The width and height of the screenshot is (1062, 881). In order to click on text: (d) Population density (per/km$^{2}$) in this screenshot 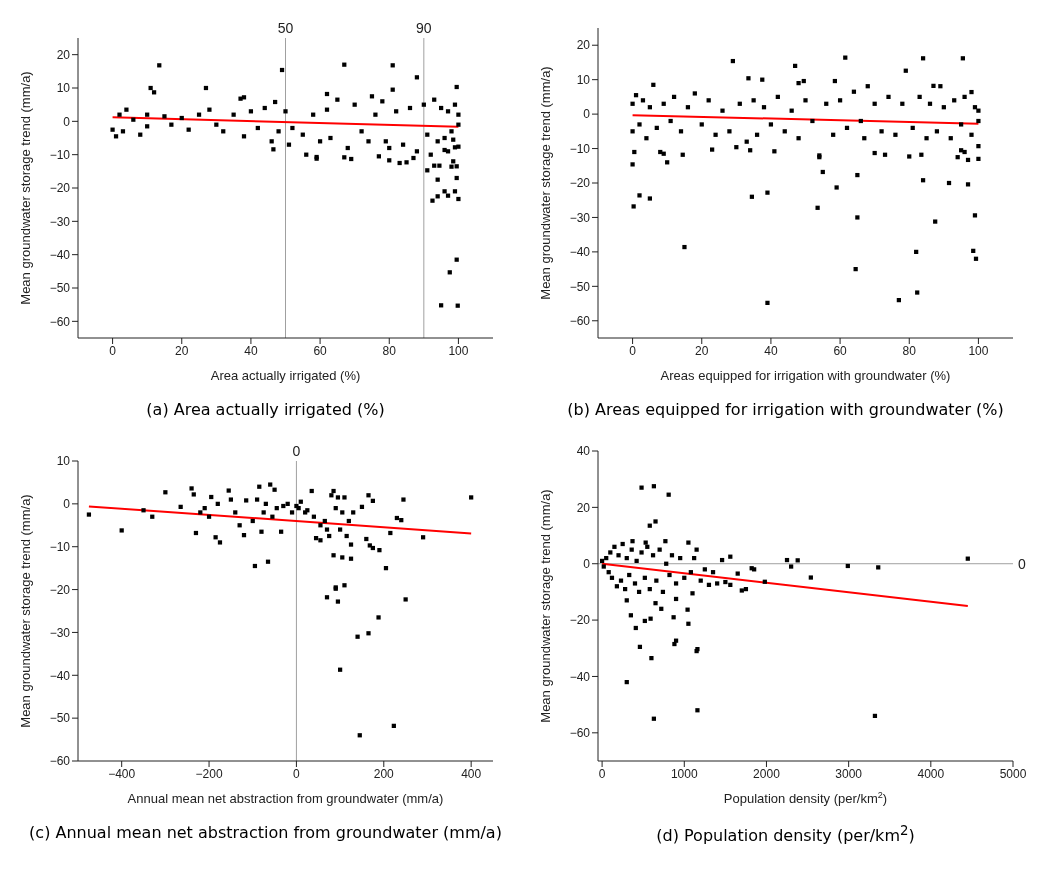, I will do `click(785, 834)`.